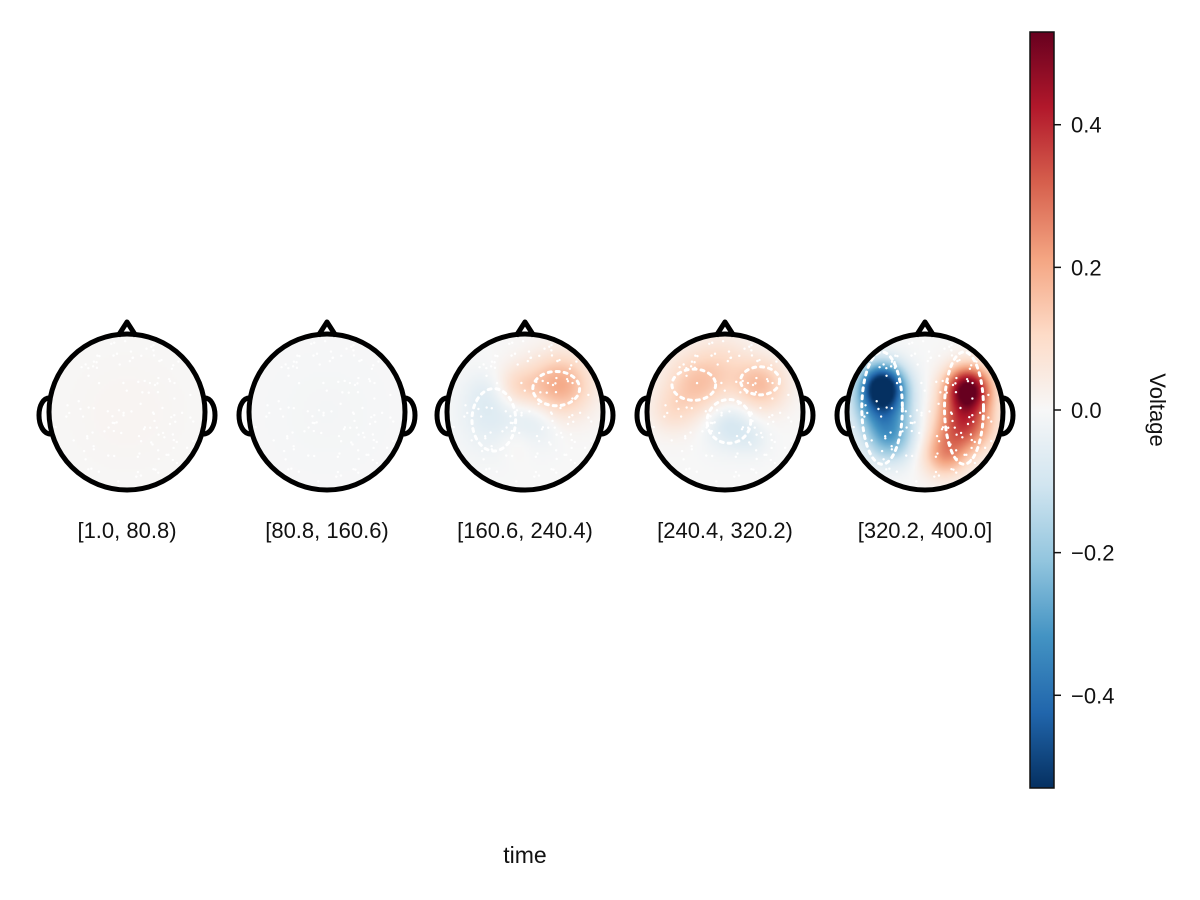  I want to click on colorbar-tick-label: 0.2, so click(1086, 267).